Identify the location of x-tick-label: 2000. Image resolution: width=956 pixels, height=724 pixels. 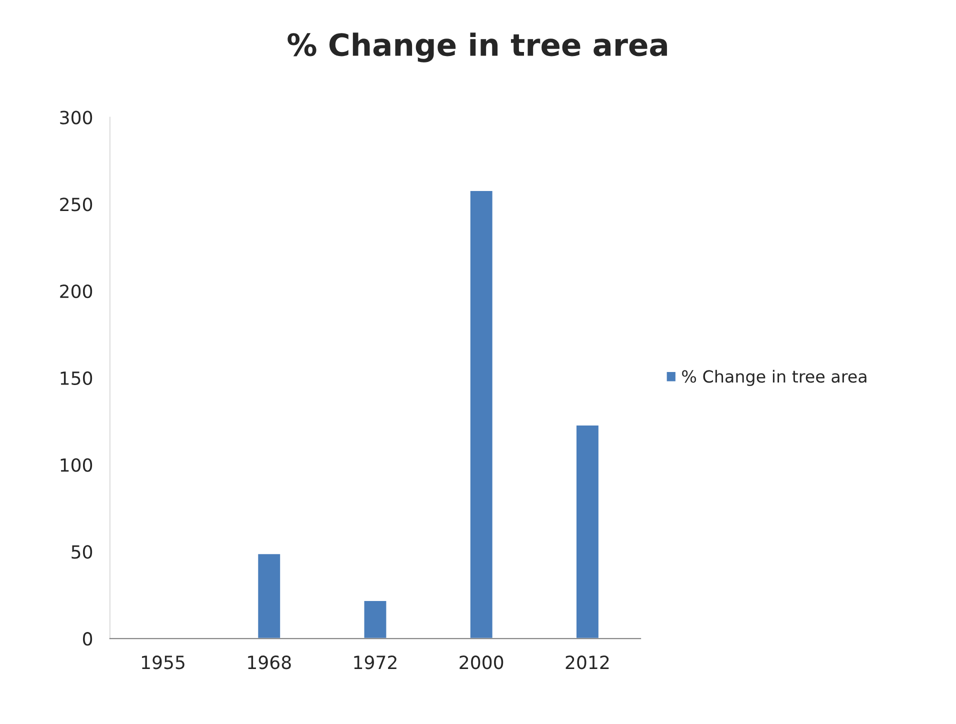
(482, 663).